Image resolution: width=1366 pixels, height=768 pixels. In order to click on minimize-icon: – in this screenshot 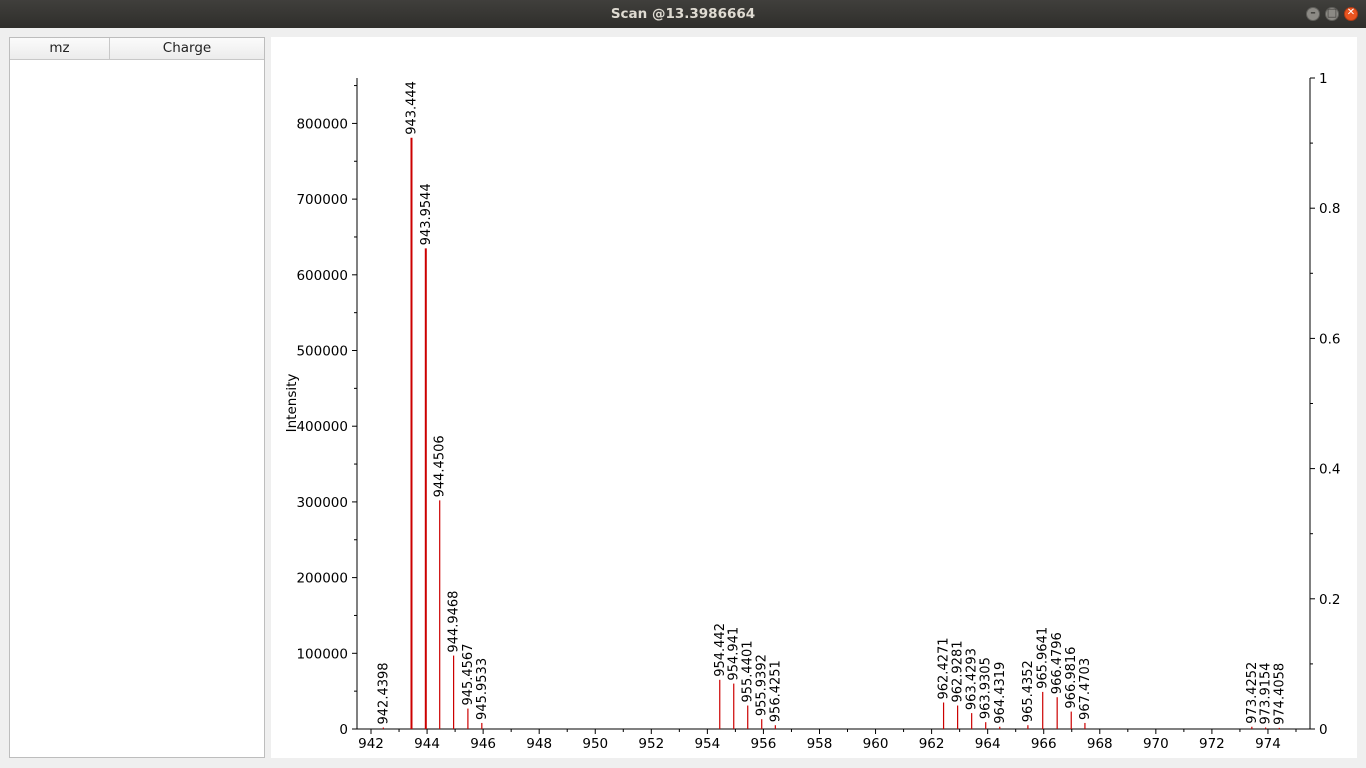, I will do `click(1313, 13)`.